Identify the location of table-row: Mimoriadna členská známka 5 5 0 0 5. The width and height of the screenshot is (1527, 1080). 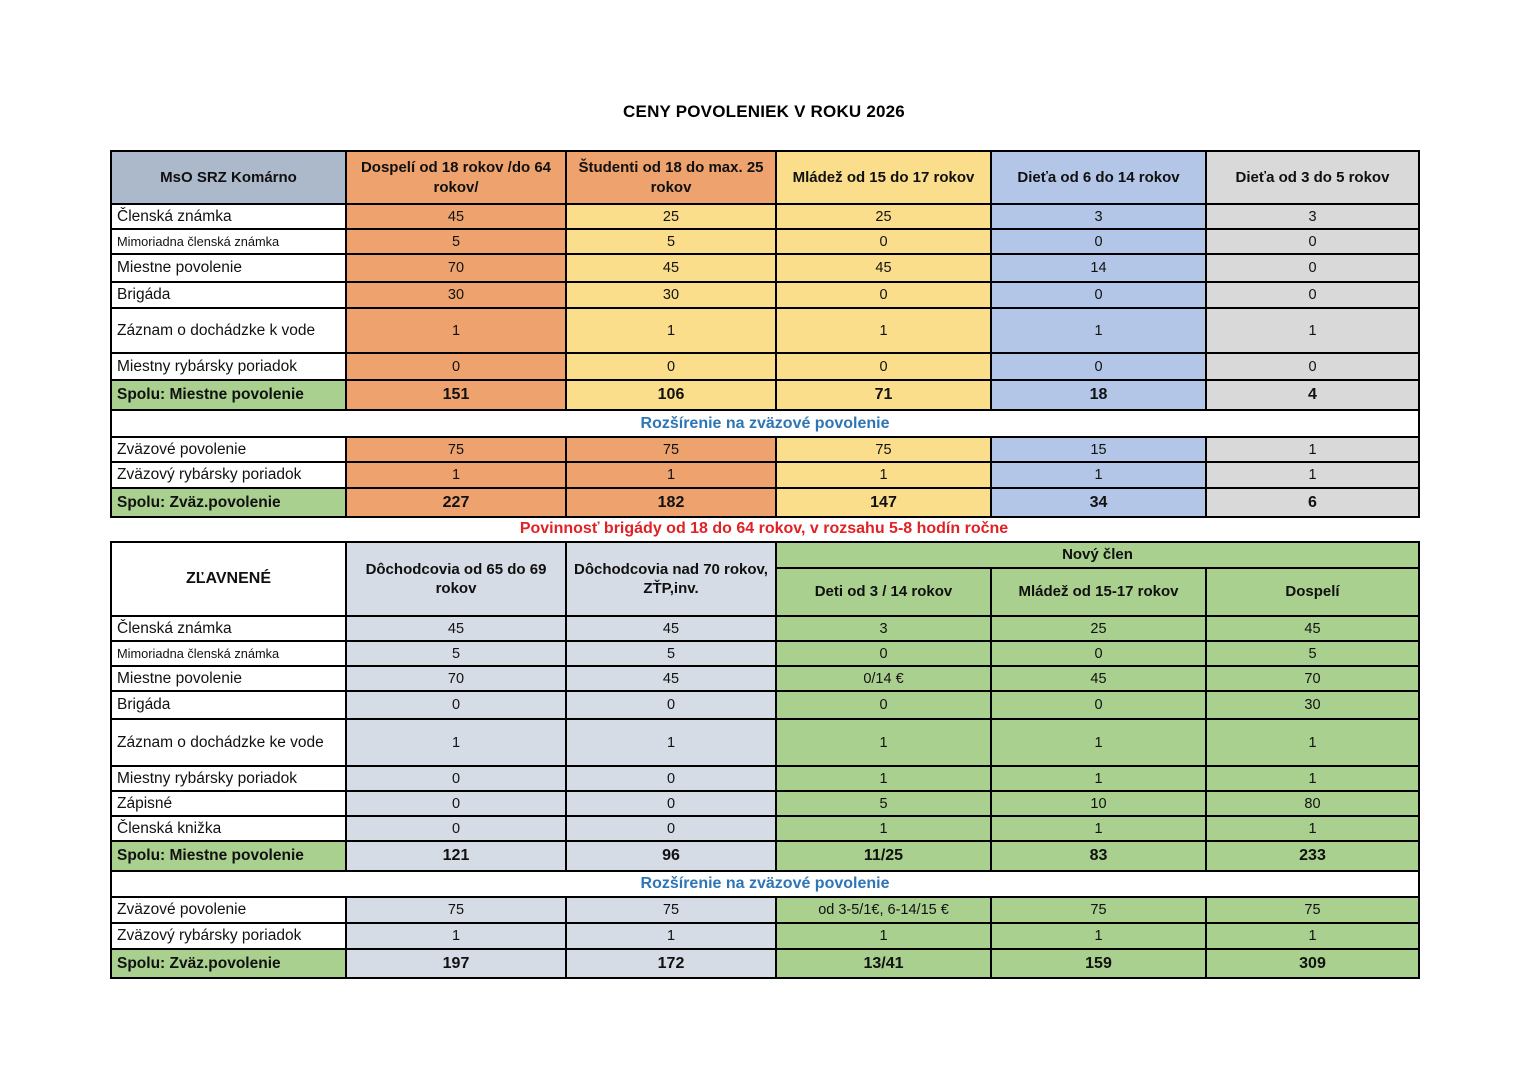
(765, 653).